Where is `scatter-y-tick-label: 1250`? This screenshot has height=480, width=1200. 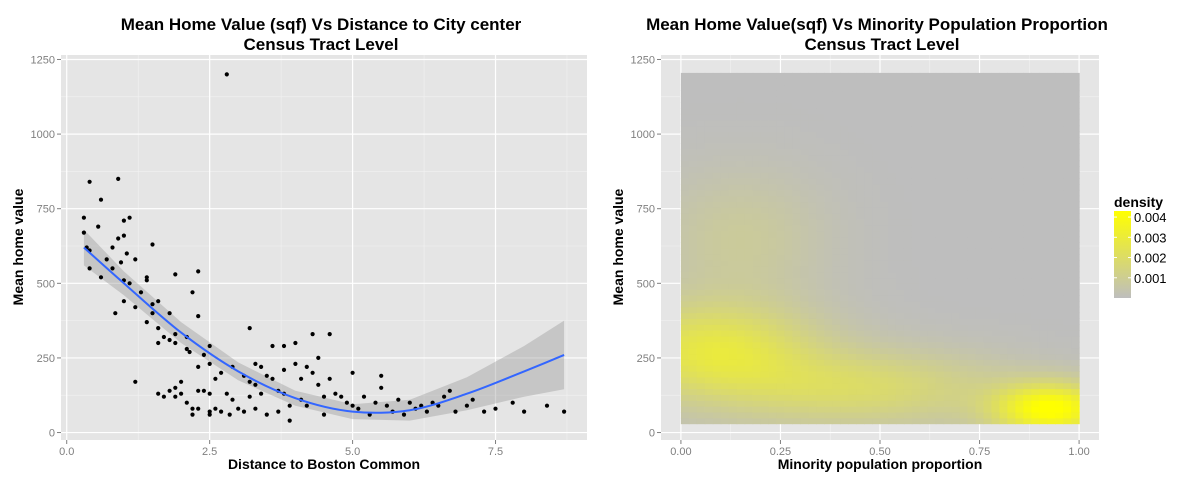
scatter-y-tick-label: 1250 is located at coordinates (43, 60).